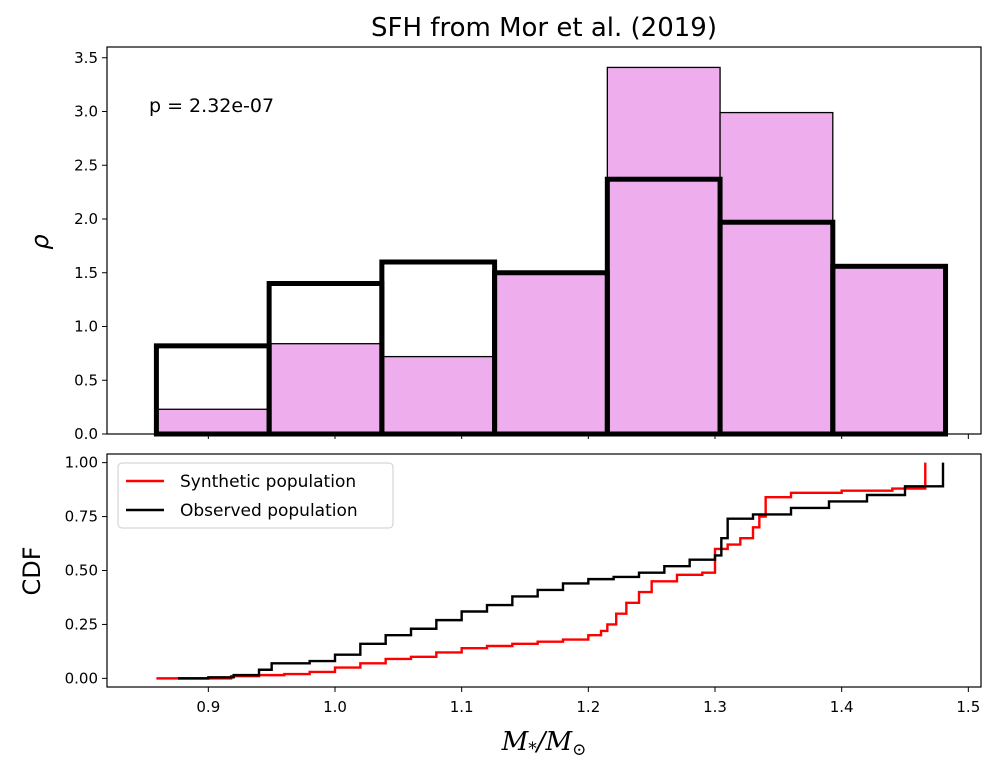 The width and height of the screenshot is (997, 770). What do you see at coordinates (86, 380) in the screenshot?
I see `y-tick-label: 0.5` at bounding box center [86, 380].